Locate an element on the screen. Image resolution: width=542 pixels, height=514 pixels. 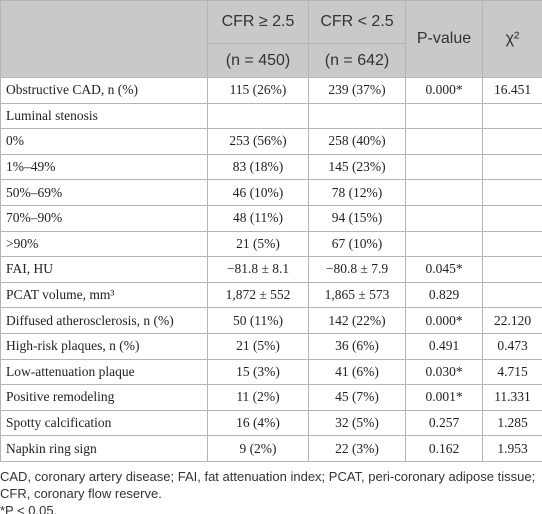
header-cell: (n = 450) is located at coordinates (258, 60).